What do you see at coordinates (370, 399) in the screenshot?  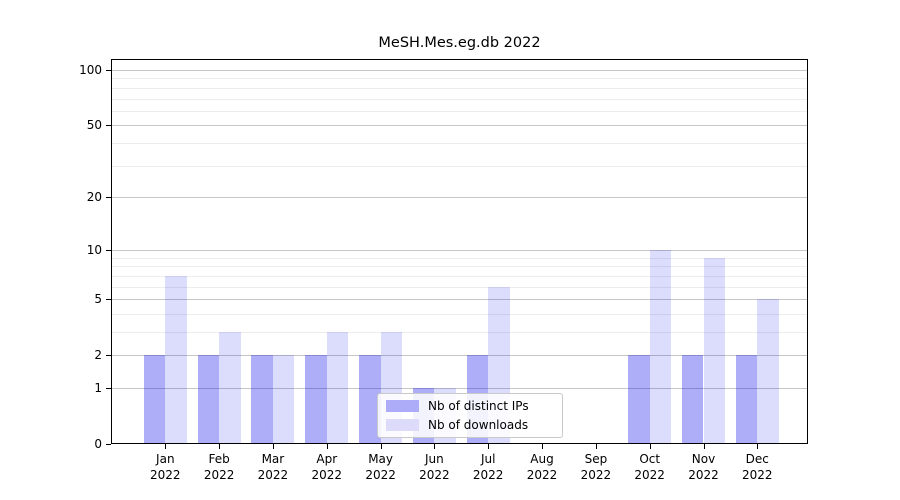 I see `bar-distinct-ips-May` at bounding box center [370, 399].